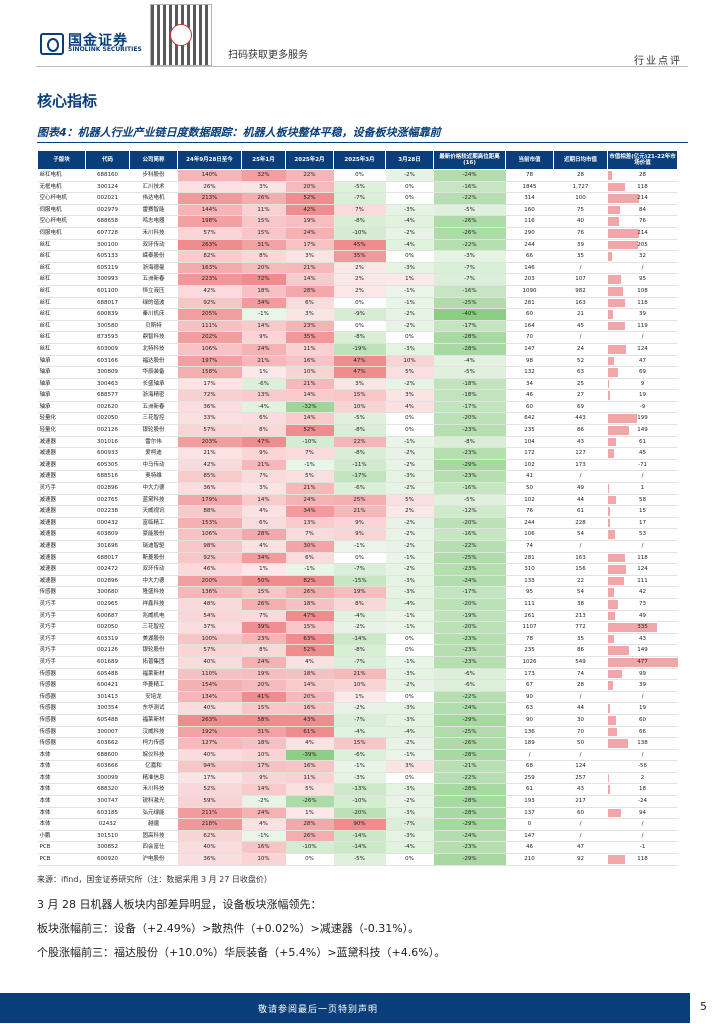  What do you see at coordinates (153, 187) in the screenshot?
I see `table-cell: 汇川技术` at bounding box center [153, 187].